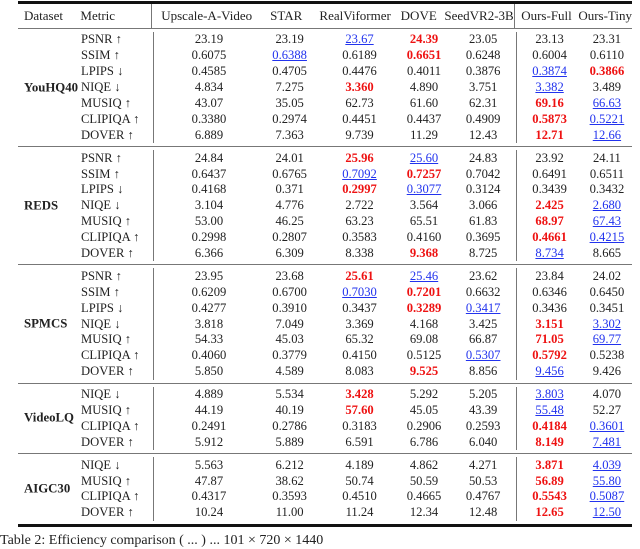 The image size is (640, 549). I want to click on value-cell: 0.3583, so click(359, 237).